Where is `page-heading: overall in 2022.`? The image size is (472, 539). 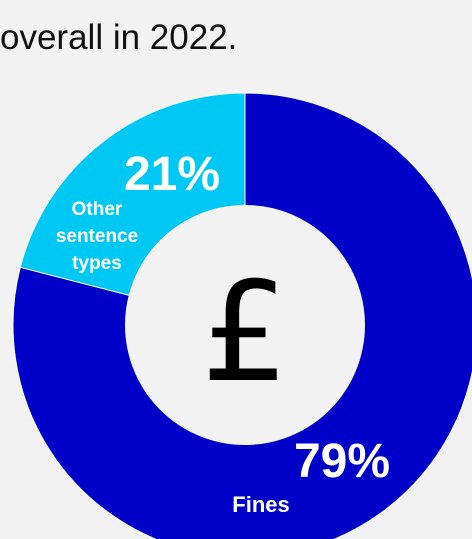 page-heading: overall in 2022. is located at coordinates (119, 37).